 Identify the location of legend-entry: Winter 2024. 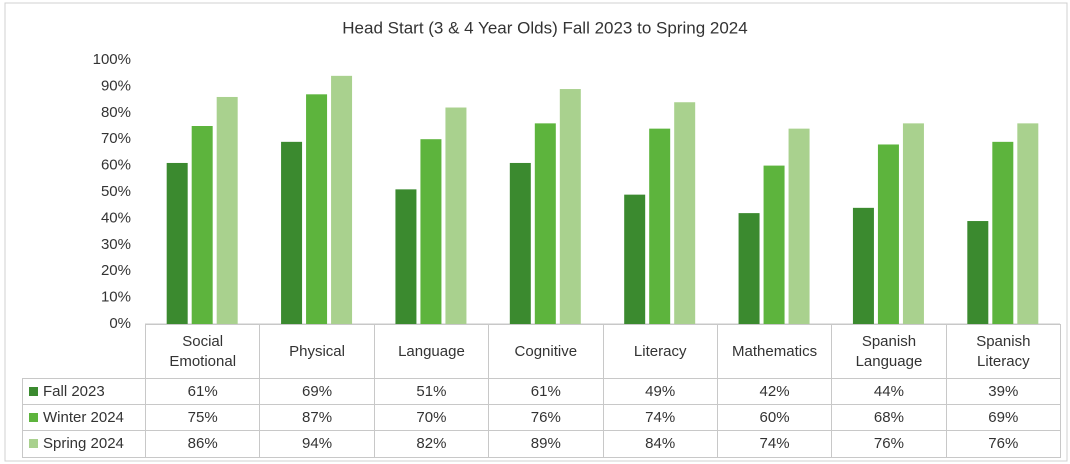
(84, 417).